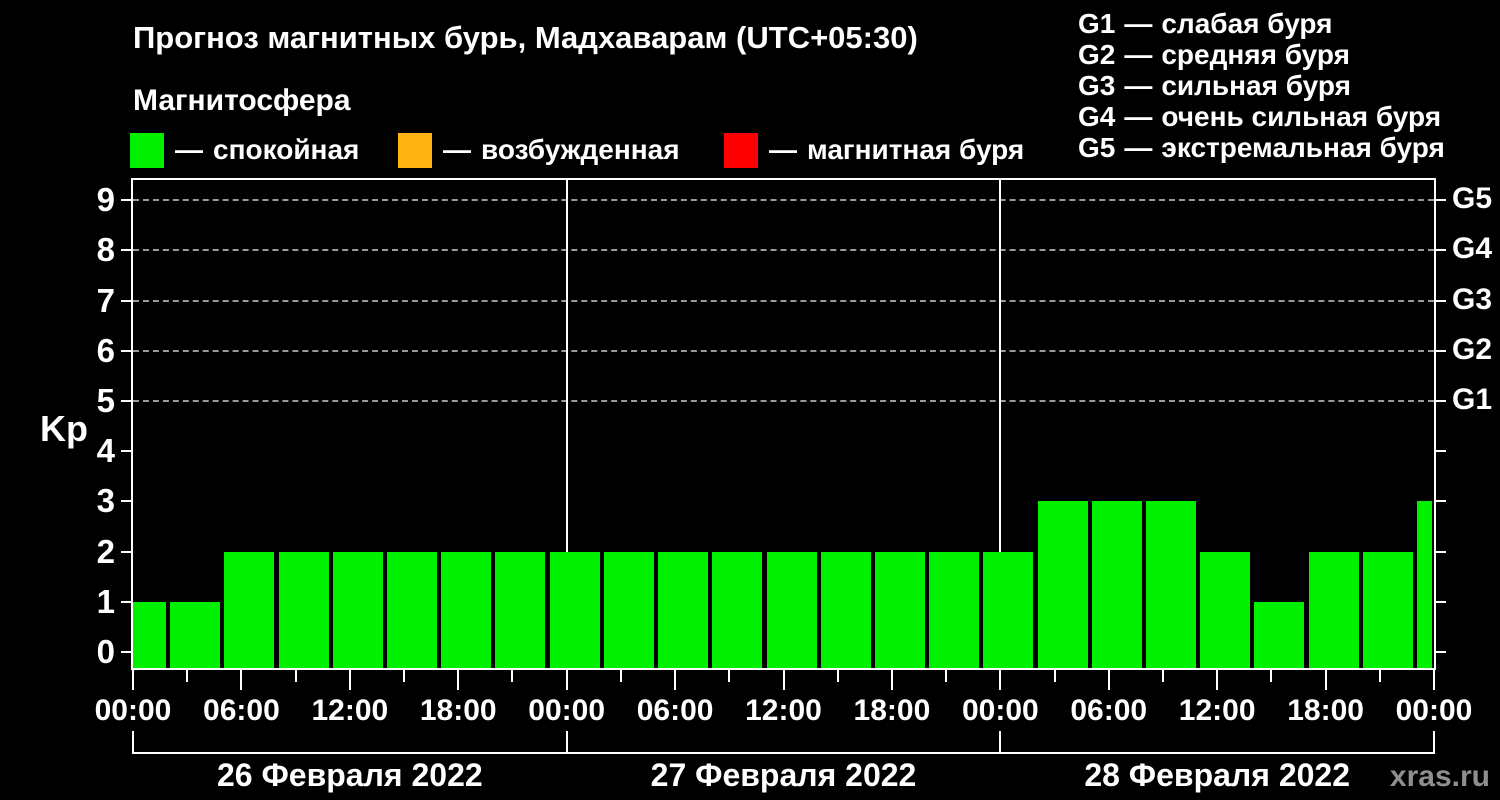 This screenshot has height=800, width=1500. Describe the element at coordinates (1097, 54) in the screenshot. I see `g-code: G2` at that location.